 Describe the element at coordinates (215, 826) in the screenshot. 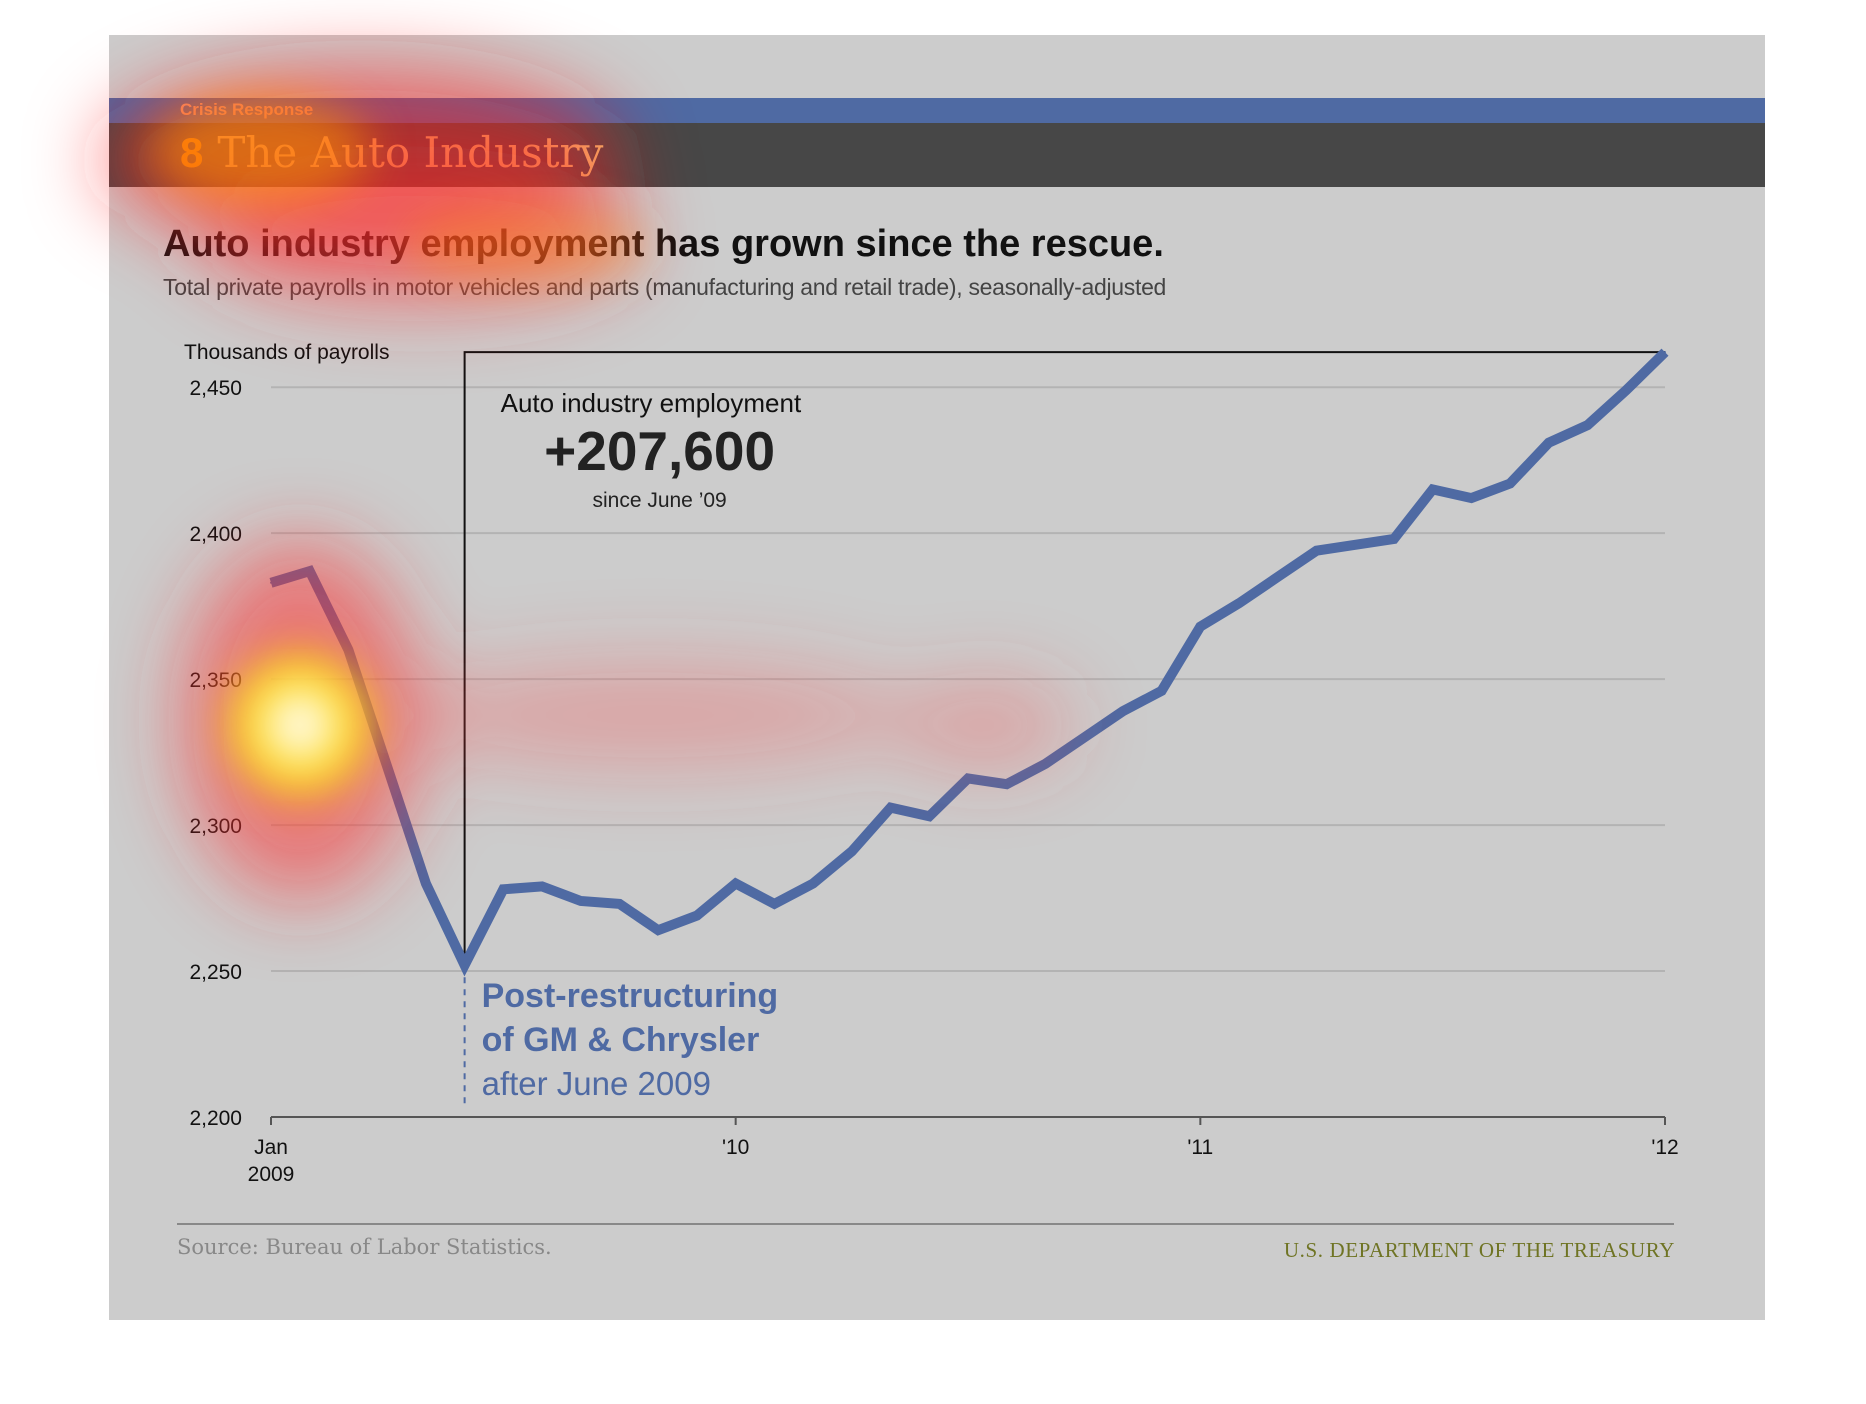

I see `y-tick-label: 2,300` at that location.